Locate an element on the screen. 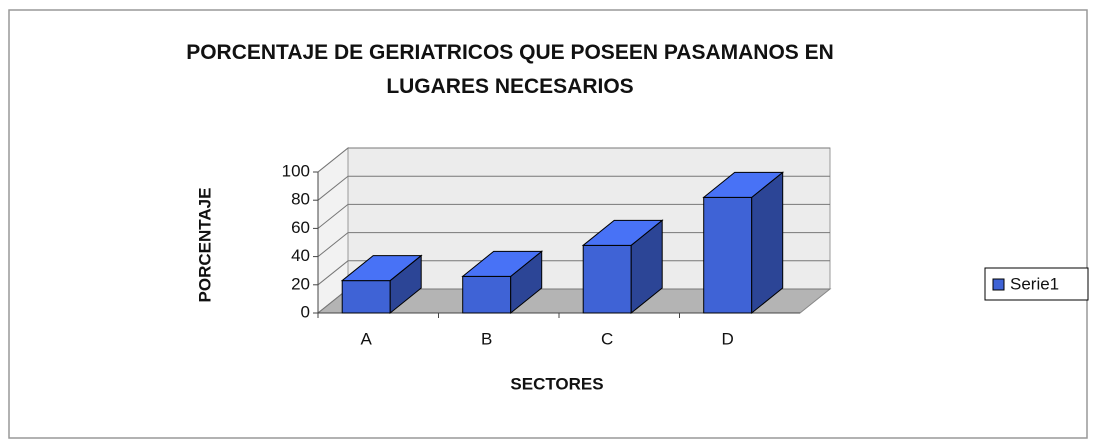 This screenshot has height=444, width=1096. y-tick-label: 40 is located at coordinates (300, 255).